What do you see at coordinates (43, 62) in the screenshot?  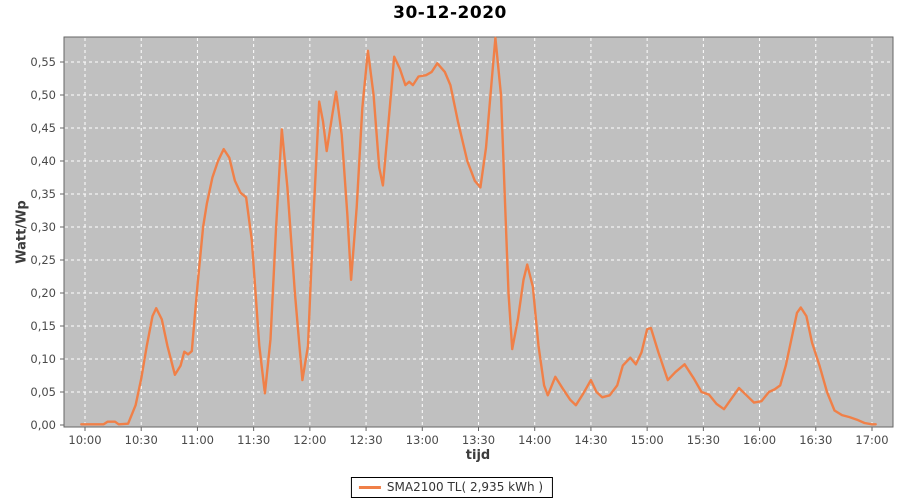 I see `y-tick-label: 0,55` at bounding box center [43, 62].